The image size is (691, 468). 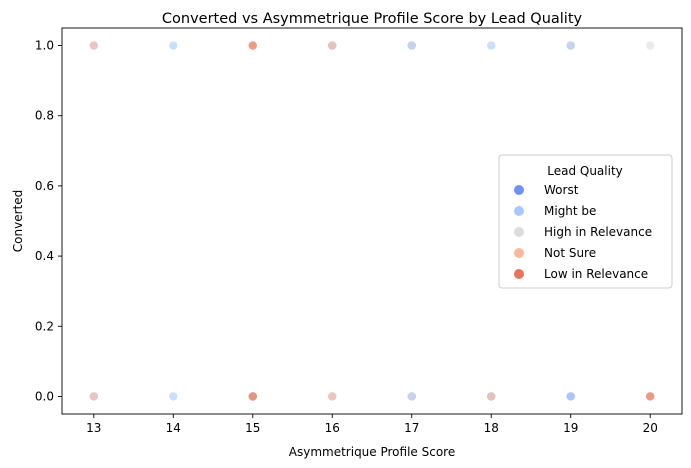 What do you see at coordinates (44, 326) in the screenshot?
I see `y-tick-label: 0.2` at bounding box center [44, 326].